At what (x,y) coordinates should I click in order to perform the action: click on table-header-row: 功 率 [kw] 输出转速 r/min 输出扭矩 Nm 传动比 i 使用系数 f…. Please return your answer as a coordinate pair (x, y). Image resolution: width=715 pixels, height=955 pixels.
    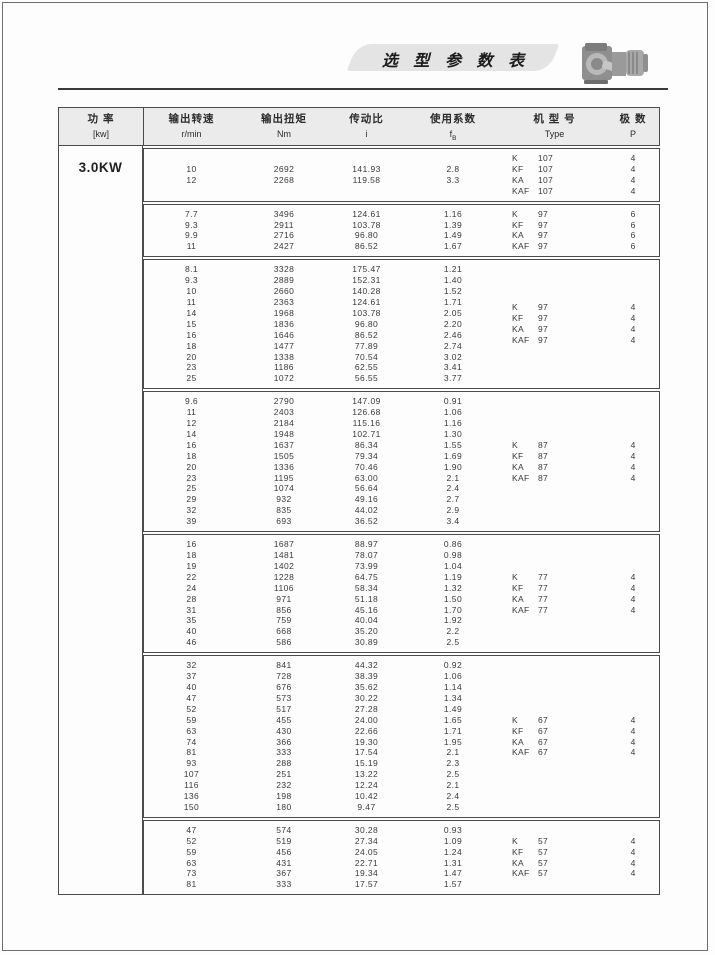
    Looking at the image, I should click on (359, 126).